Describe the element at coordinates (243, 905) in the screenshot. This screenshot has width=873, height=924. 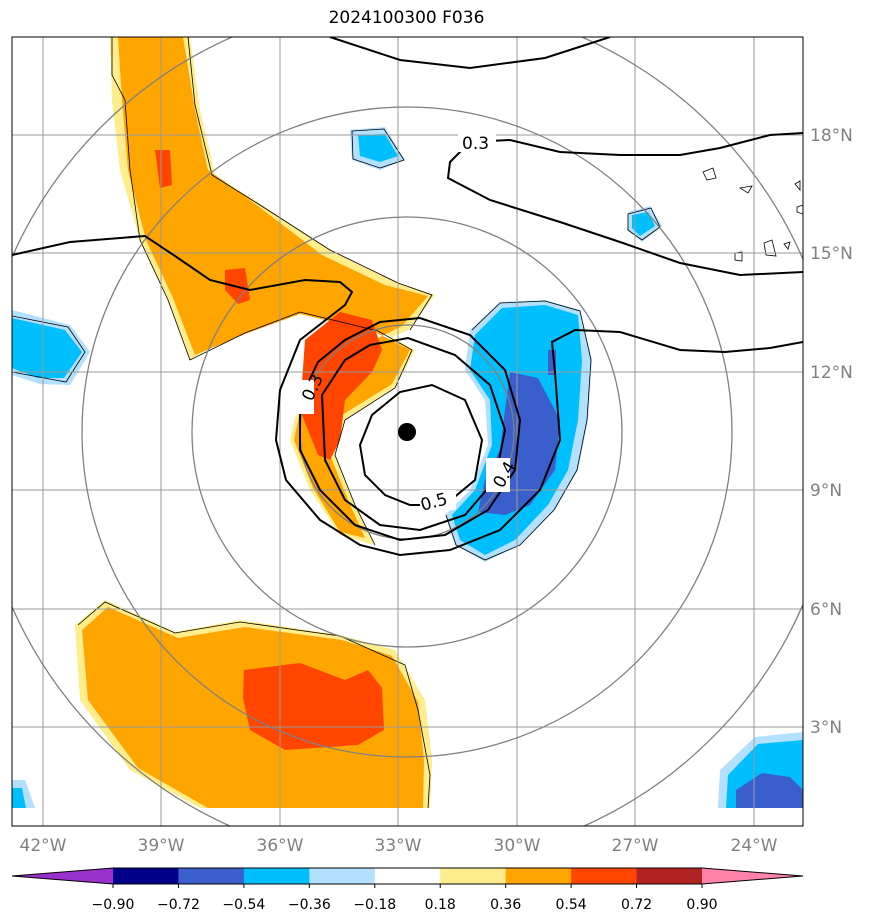
I see `colorbar-label: −0.54` at that location.